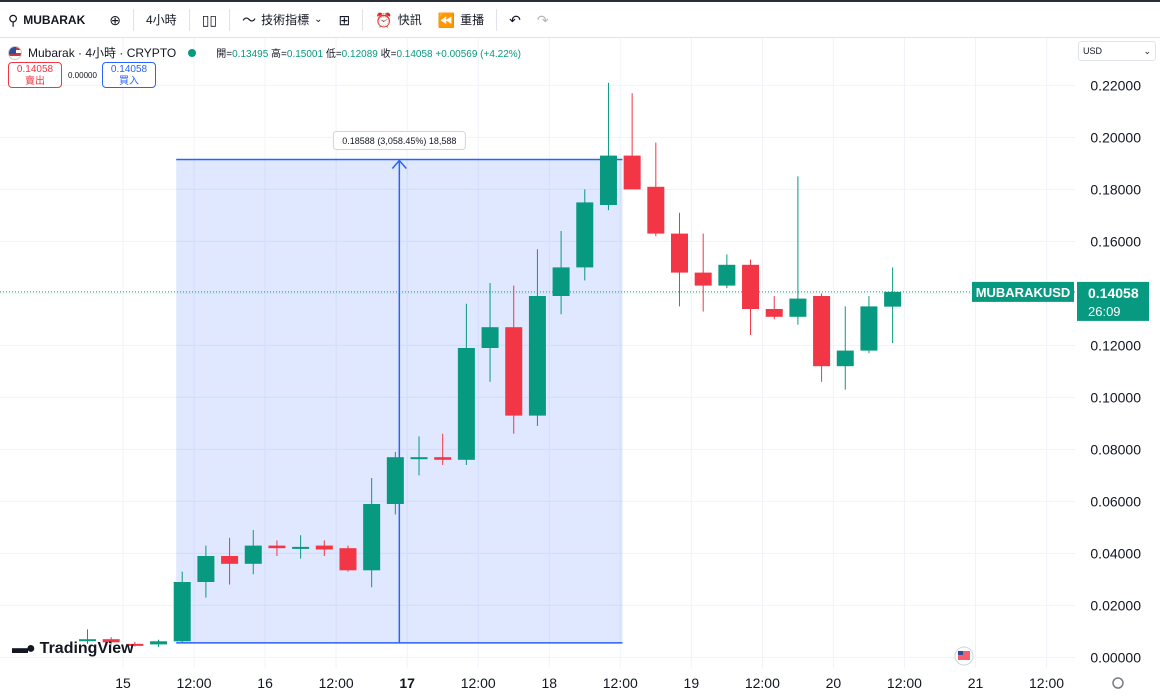 This screenshot has width=1160, height=696. Describe the element at coordinates (129, 81) in the screenshot. I see `buy-label: 買入` at that location.